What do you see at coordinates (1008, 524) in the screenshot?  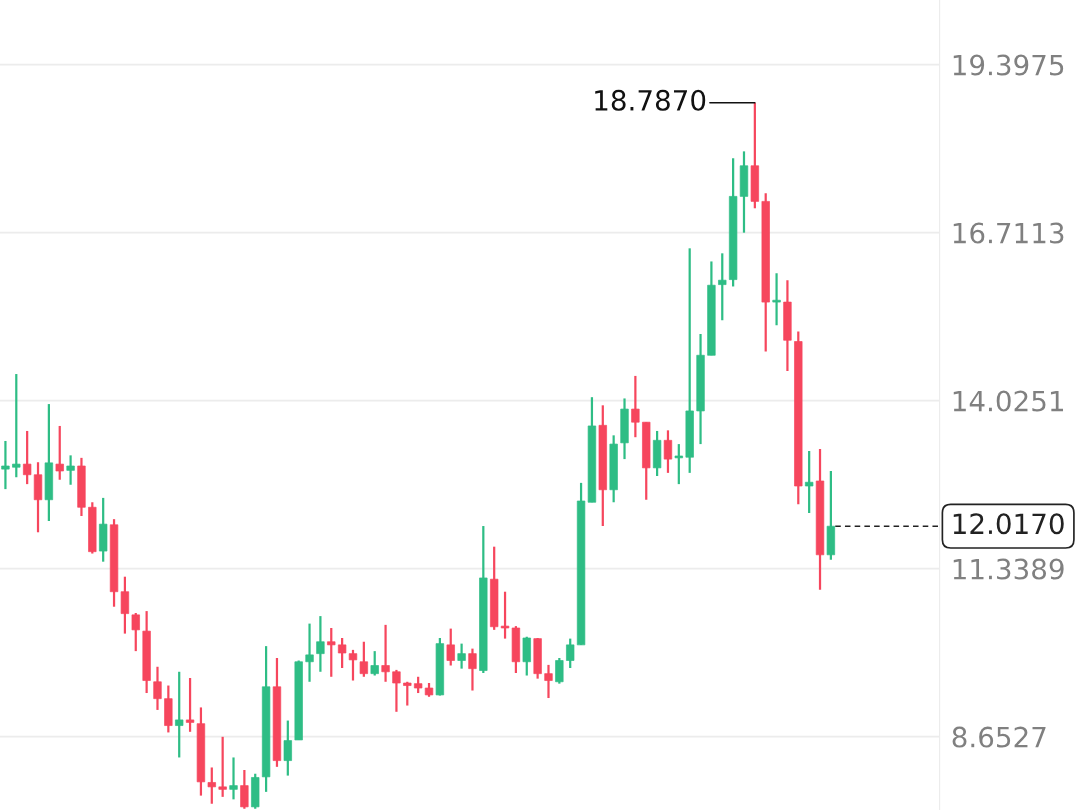 I see `ref-line-label: 12.0170` at bounding box center [1008, 524].